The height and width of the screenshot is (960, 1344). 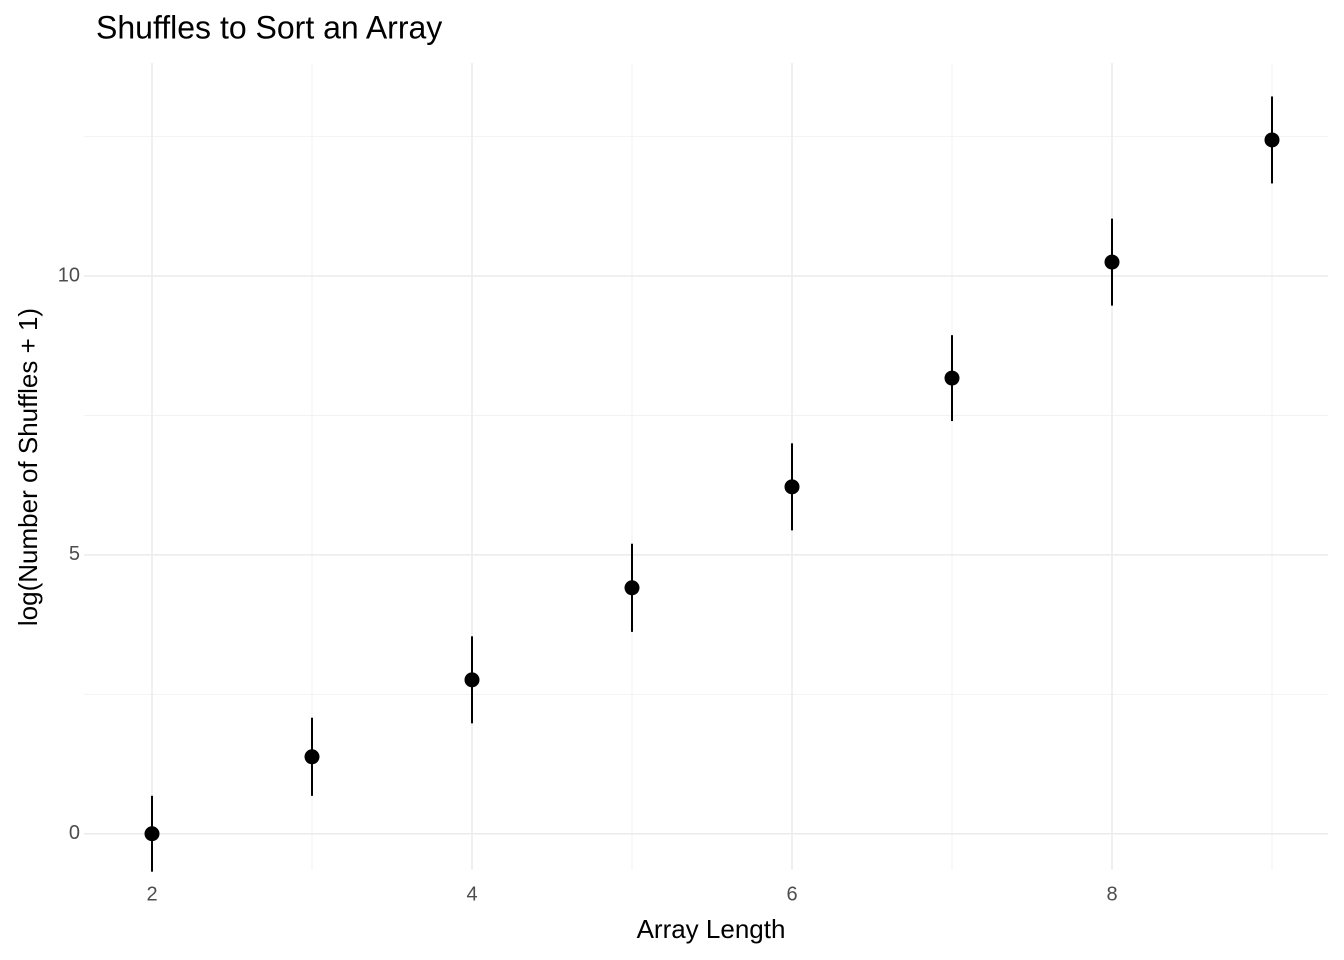 I want to click on y-tick-label: 10, so click(x=69, y=275).